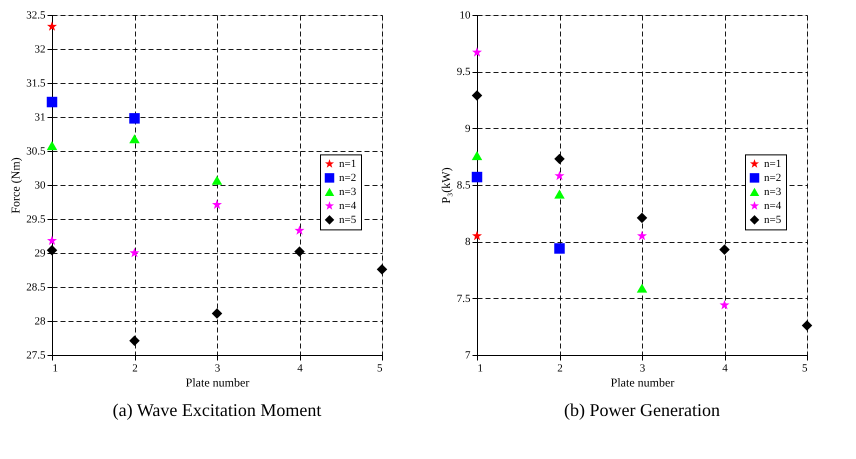  I want to click on y-axis-title: Force (Nm), so click(15, 185).